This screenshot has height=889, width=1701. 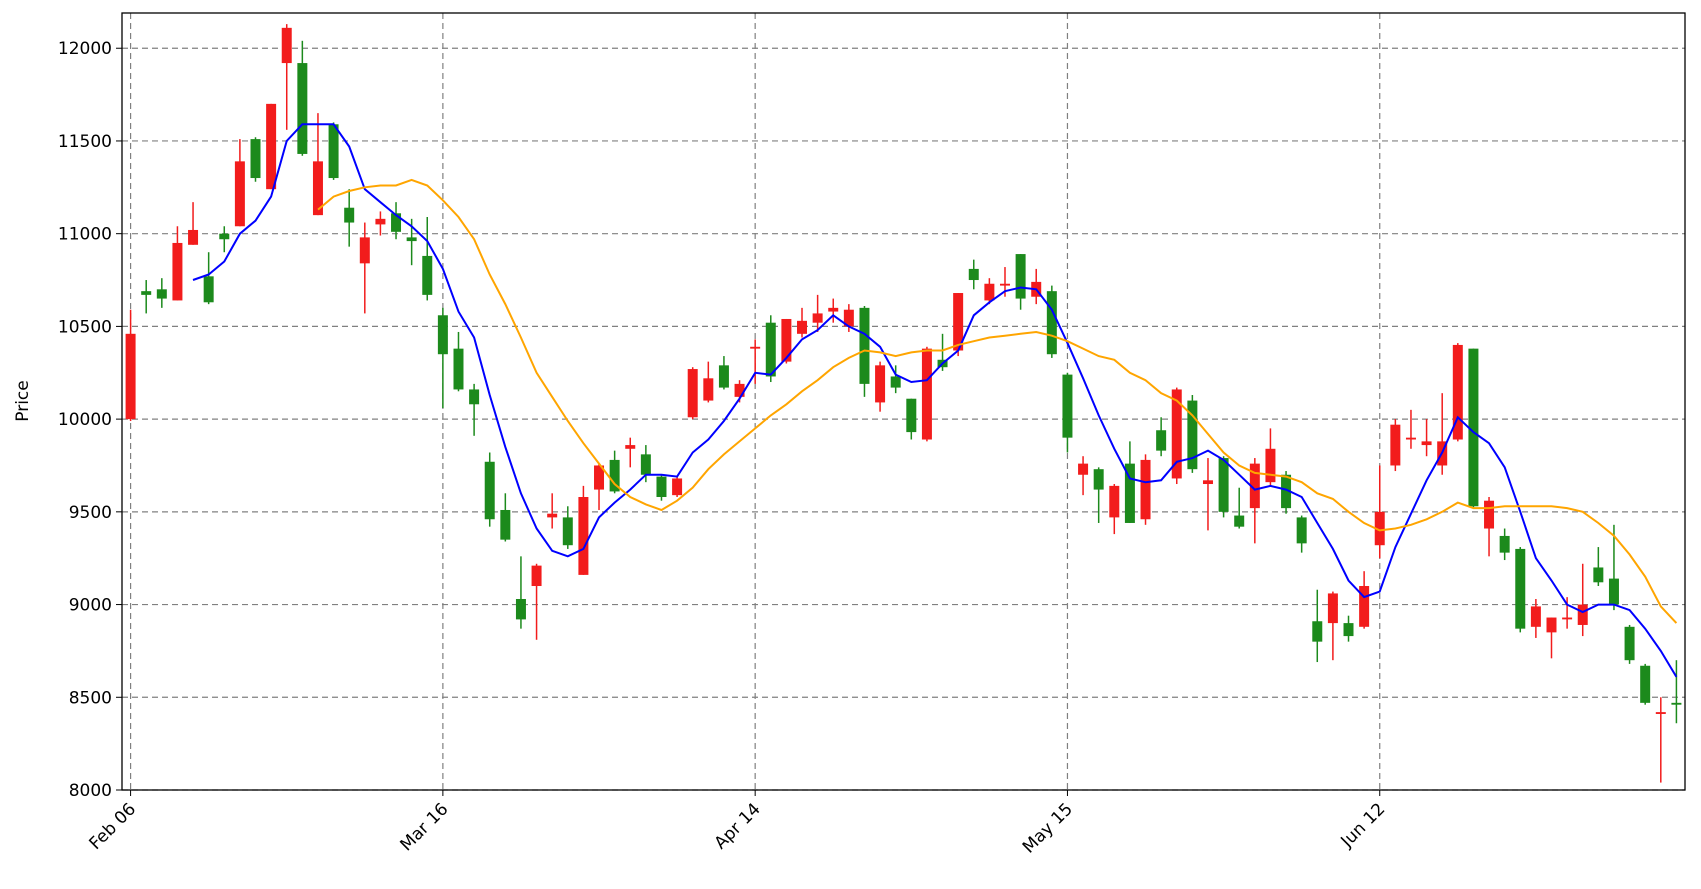 I want to click on y-tick-label: 11500, so click(x=85, y=142).